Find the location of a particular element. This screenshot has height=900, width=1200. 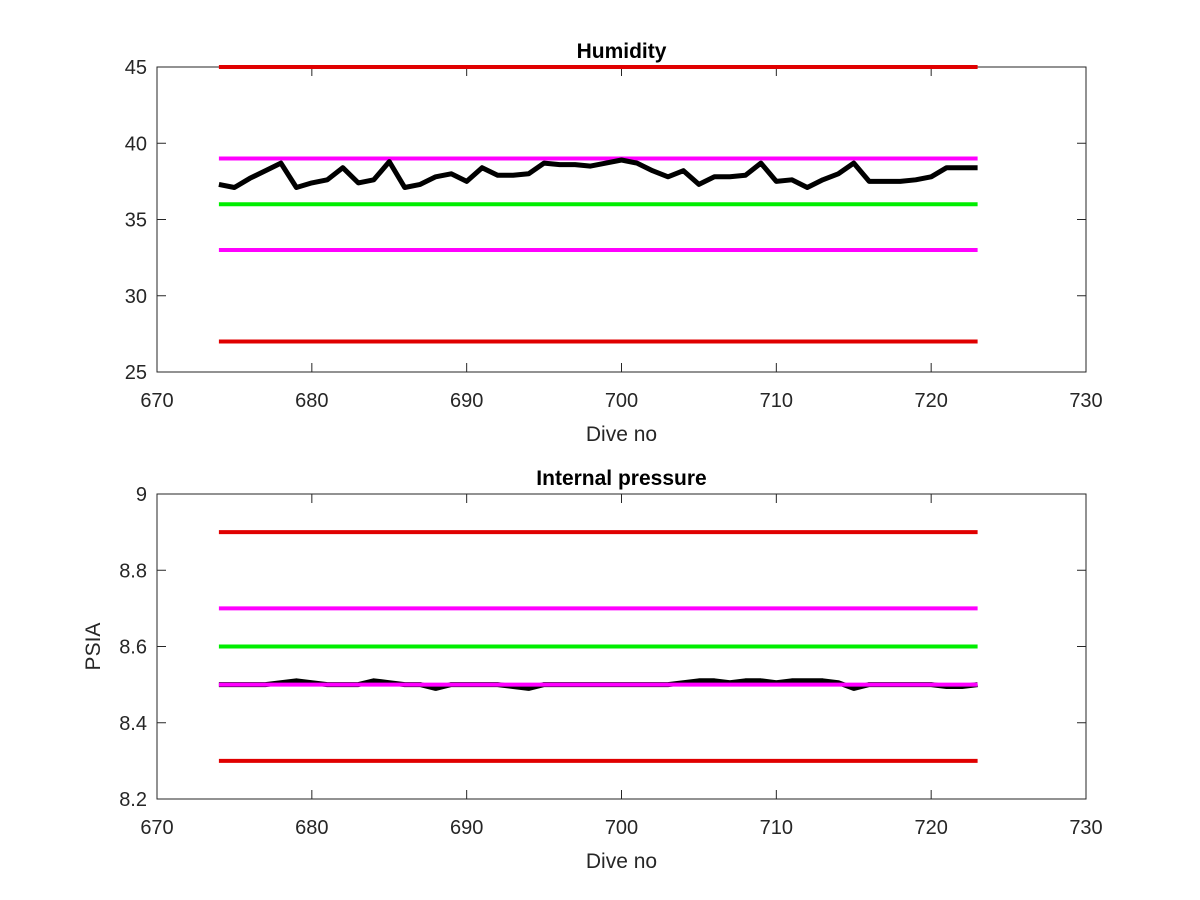

humidity-y-tick-label: 30 is located at coordinates (136, 297).